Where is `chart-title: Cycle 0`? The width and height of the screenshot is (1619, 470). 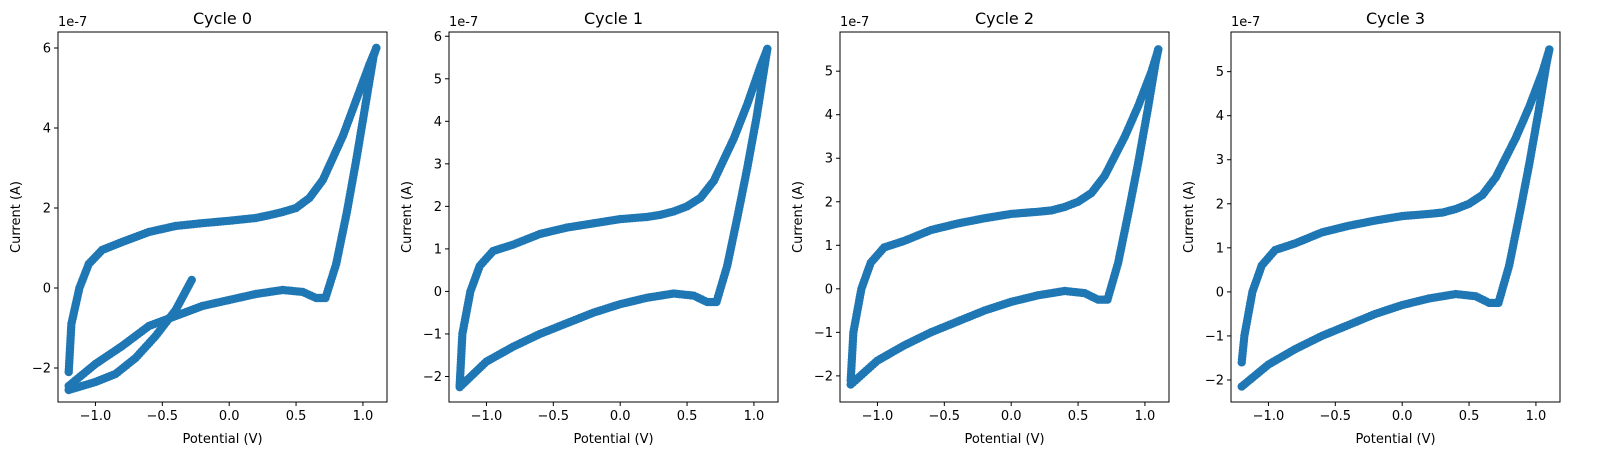 chart-title: Cycle 0 is located at coordinates (222, 18).